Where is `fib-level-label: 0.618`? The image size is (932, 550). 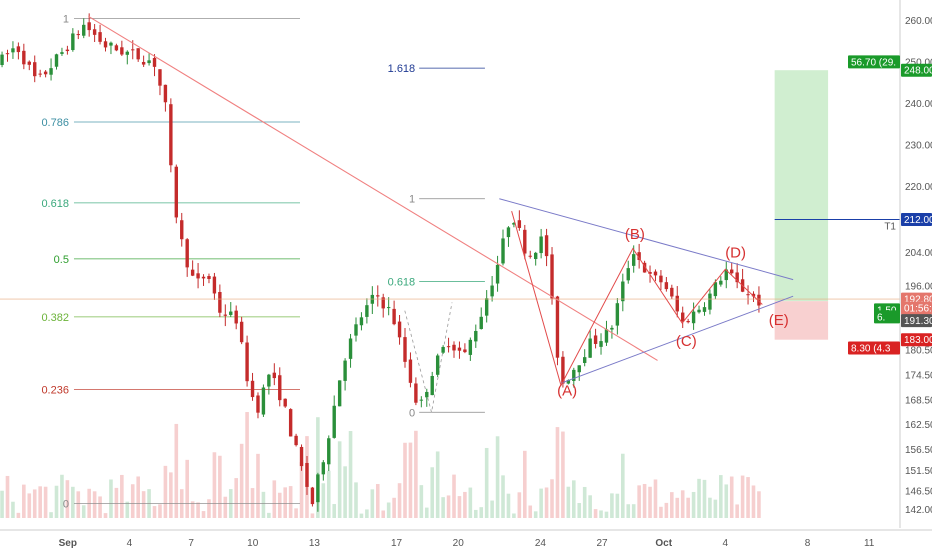 fib-level-label: 0.618 is located at coordinates (55, 204).